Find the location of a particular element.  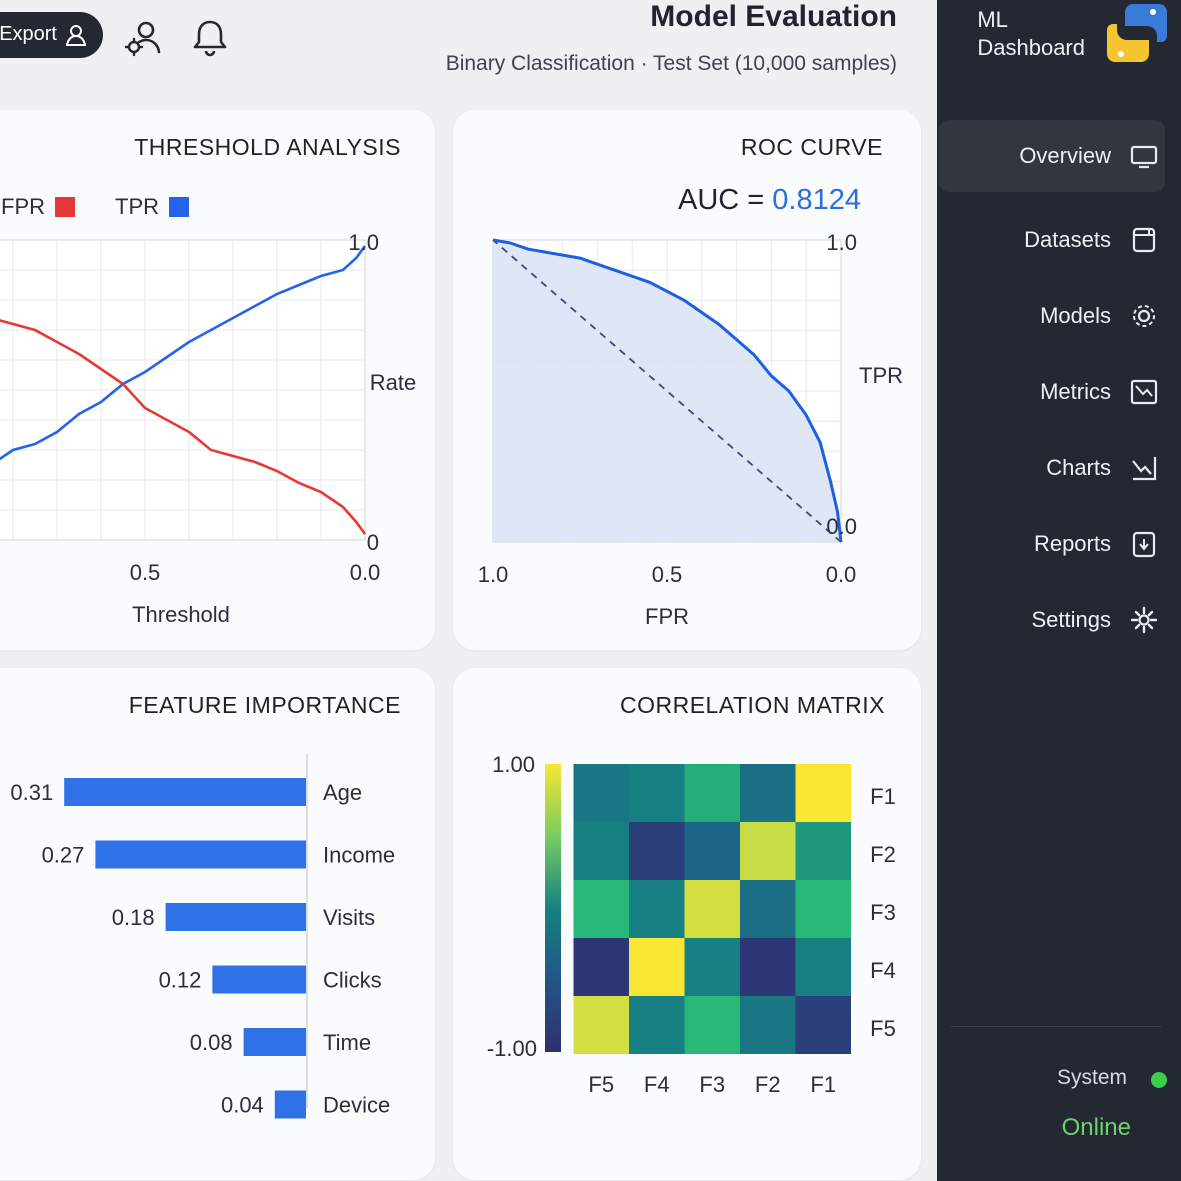

bar-time is located at coordinates (274, 1042).